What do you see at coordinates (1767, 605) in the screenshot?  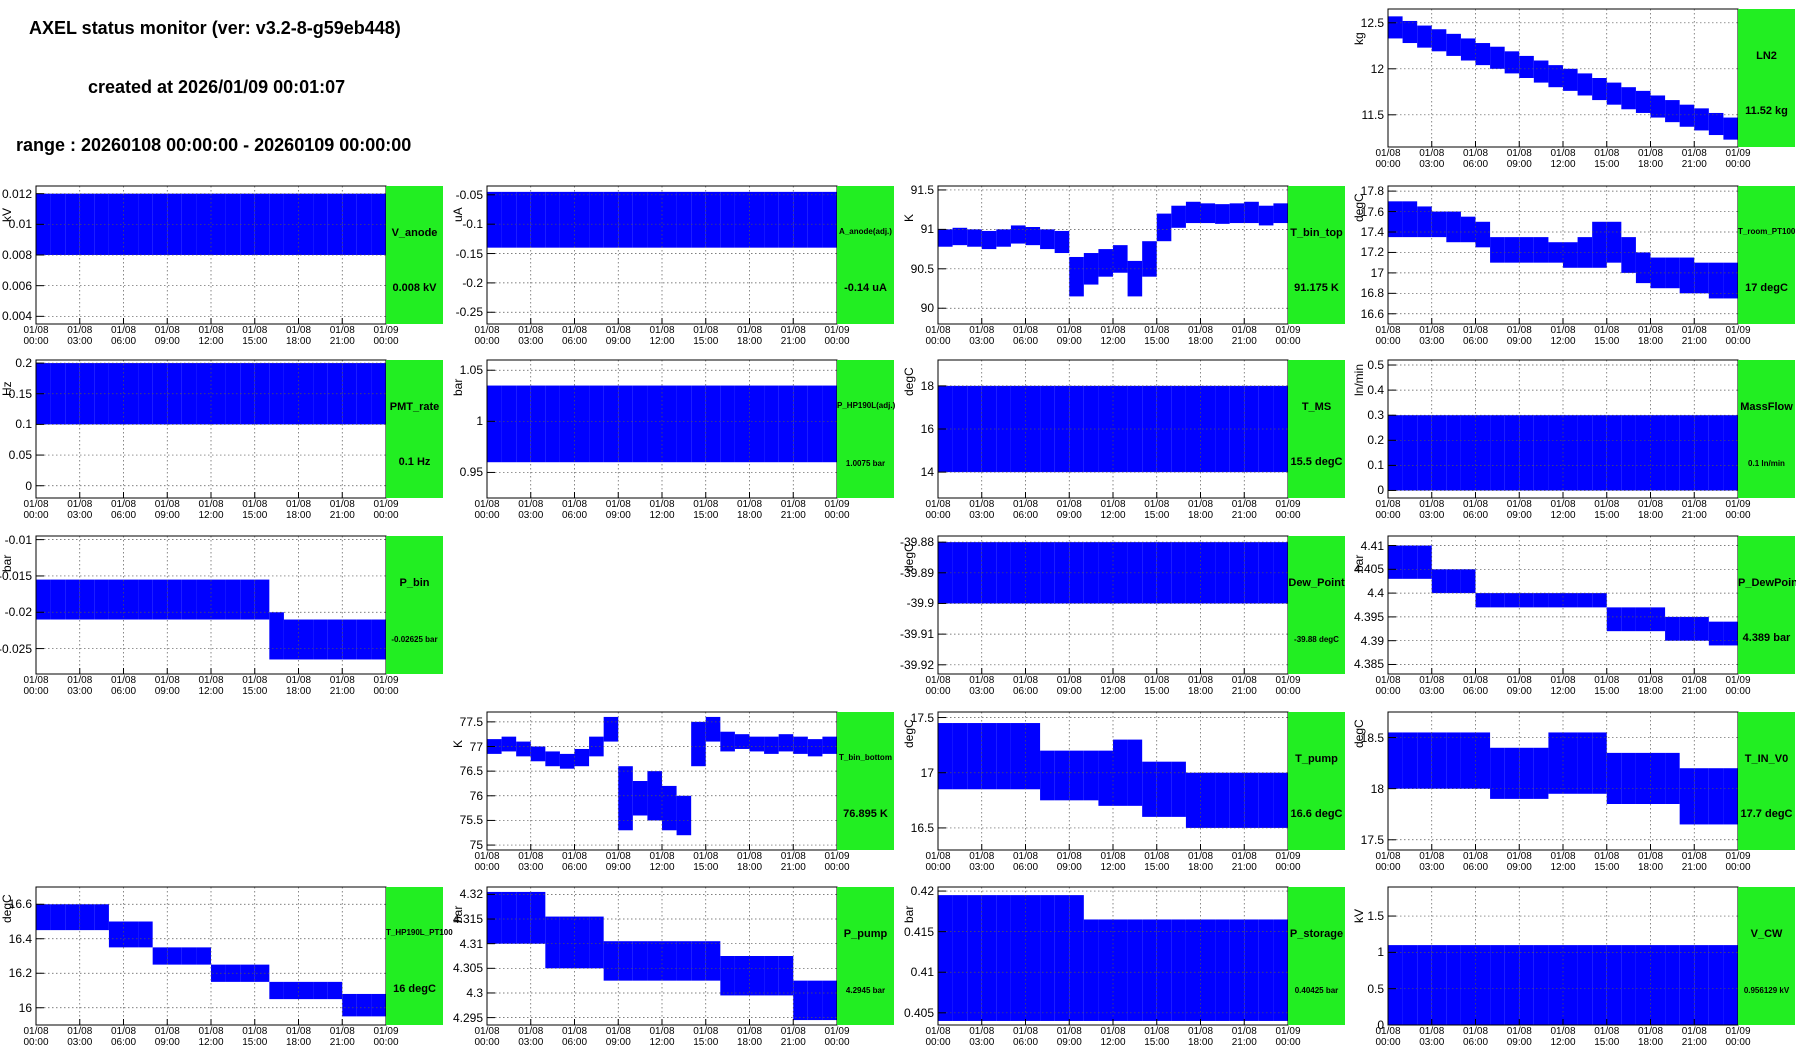 I see `status-box: P_DewPoint 4.389 bar` at bounding box center [1767, 605].